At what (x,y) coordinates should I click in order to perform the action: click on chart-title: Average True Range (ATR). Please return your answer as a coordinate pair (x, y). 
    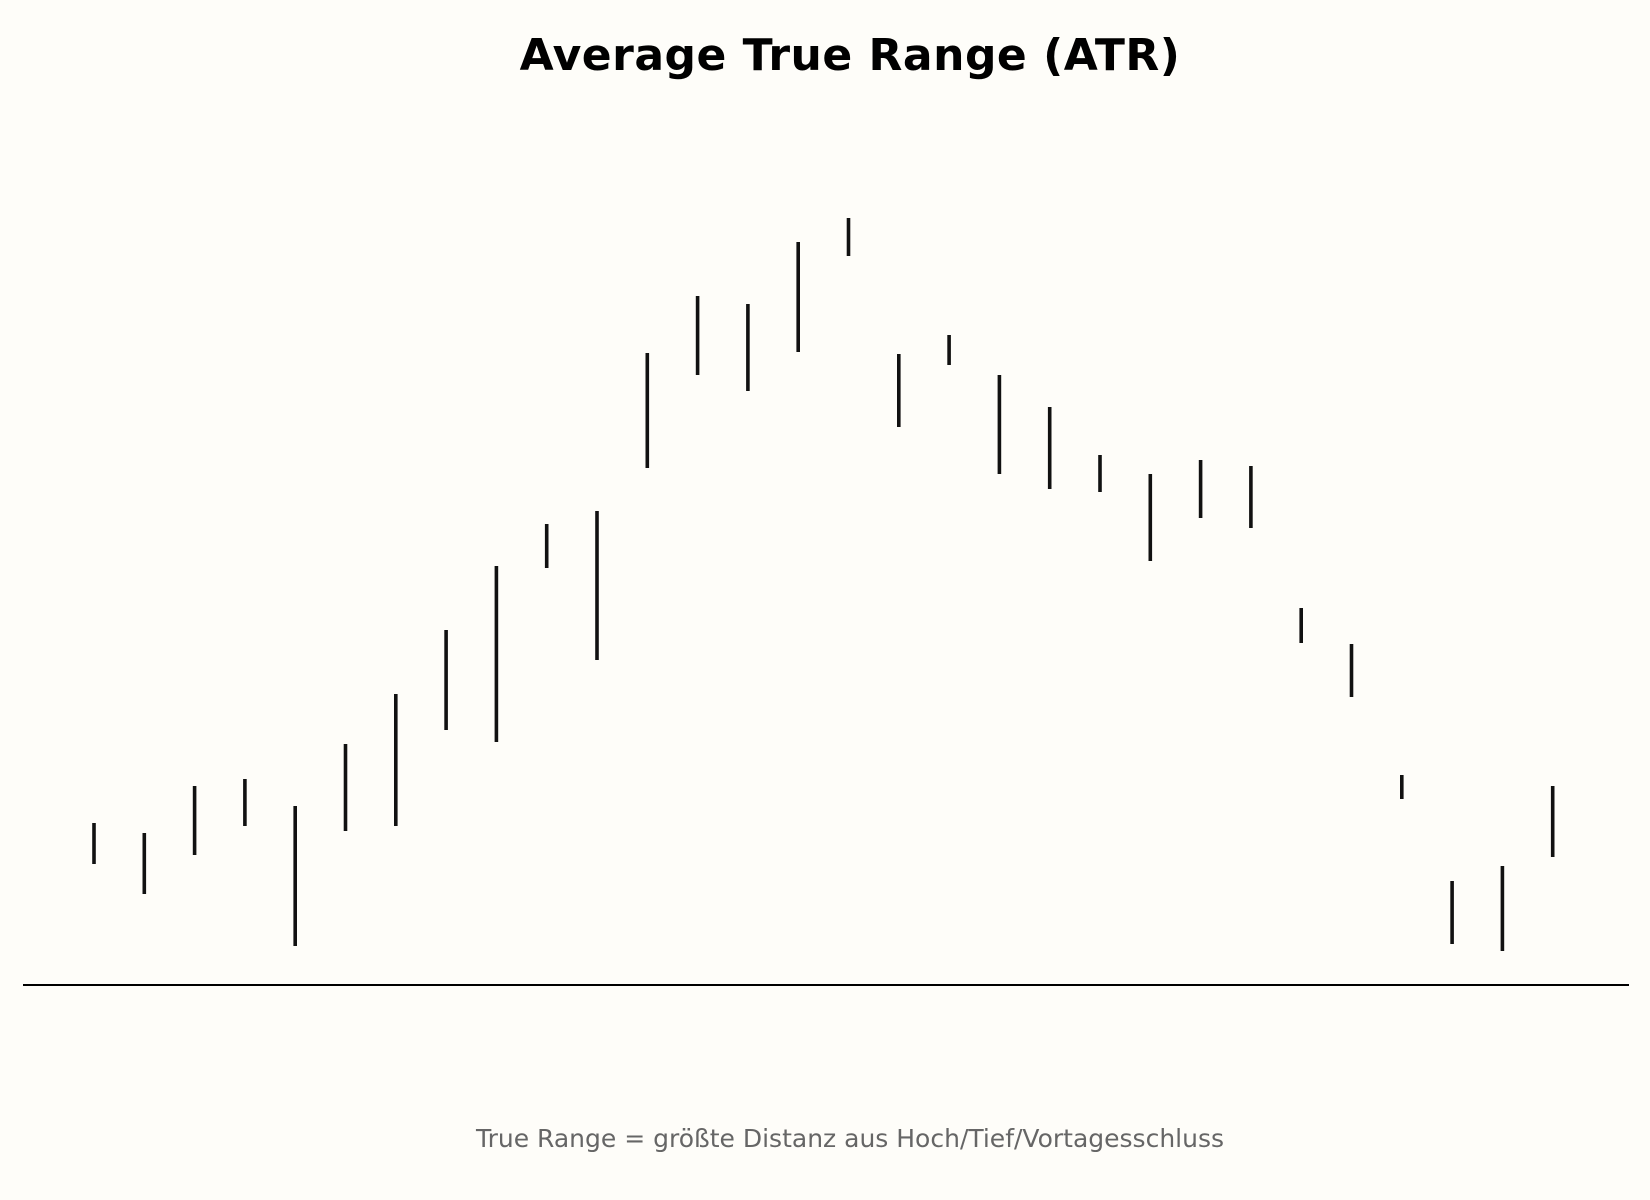
    Looking at the image, I should click on (850, 55).